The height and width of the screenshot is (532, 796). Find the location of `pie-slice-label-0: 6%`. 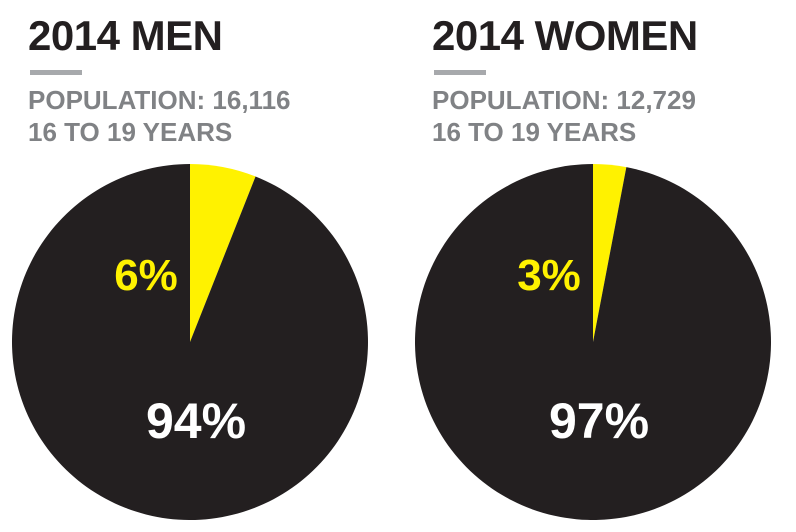

pie-slice-label-0: 6% is located at coordinates (146, 275).